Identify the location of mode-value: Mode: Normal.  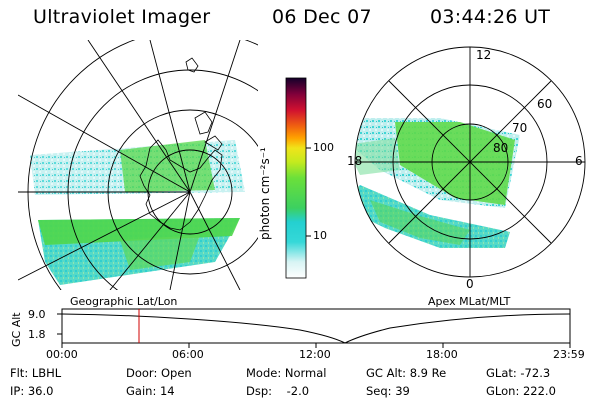
(286, 373).